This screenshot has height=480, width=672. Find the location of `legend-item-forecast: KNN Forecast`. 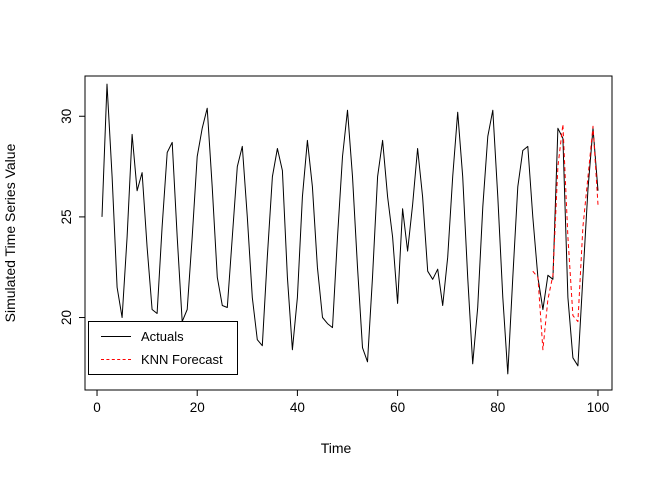

legend-item-forecast: KNN Forecast is located at coordinates (169, 359).